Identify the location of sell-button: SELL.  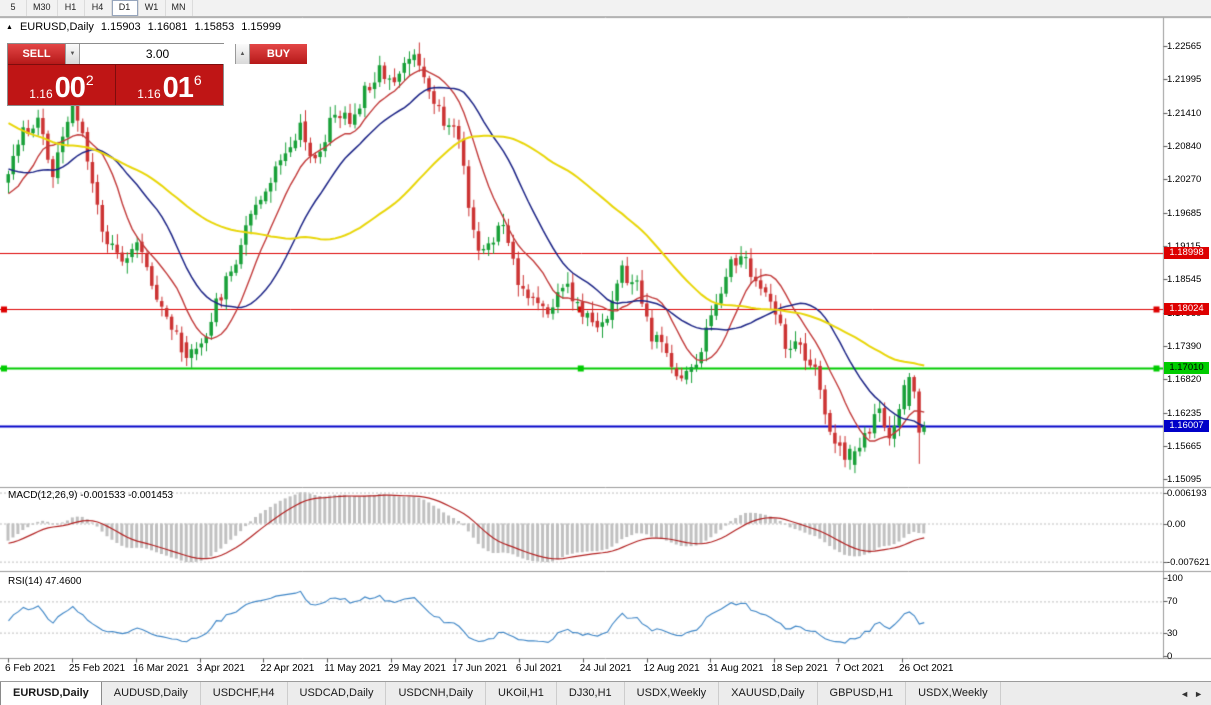
(36, 54).